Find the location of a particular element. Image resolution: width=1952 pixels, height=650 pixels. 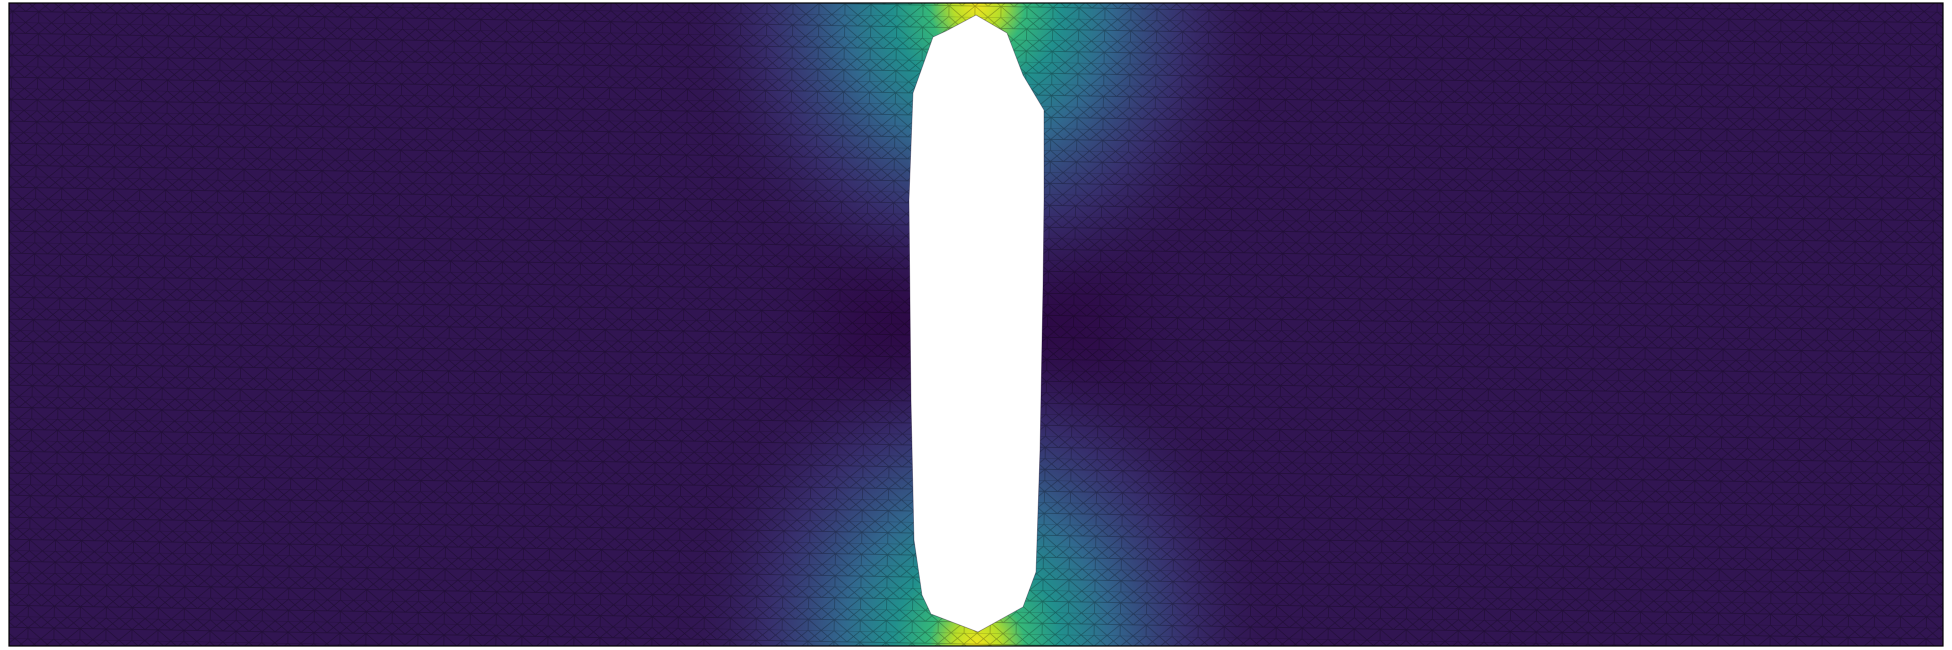

hole is located at coordinates (976, 323).